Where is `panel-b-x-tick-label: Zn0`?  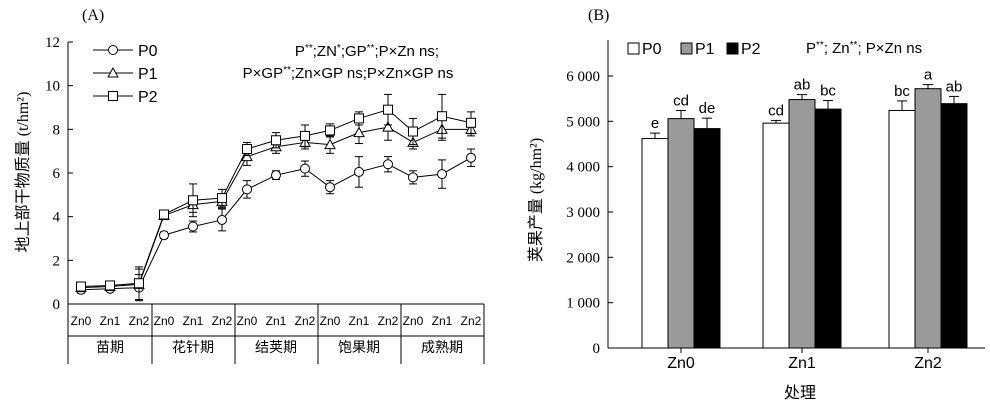 panel-b-x-tick-label: Zn0 is located at coordinates (681, 363).